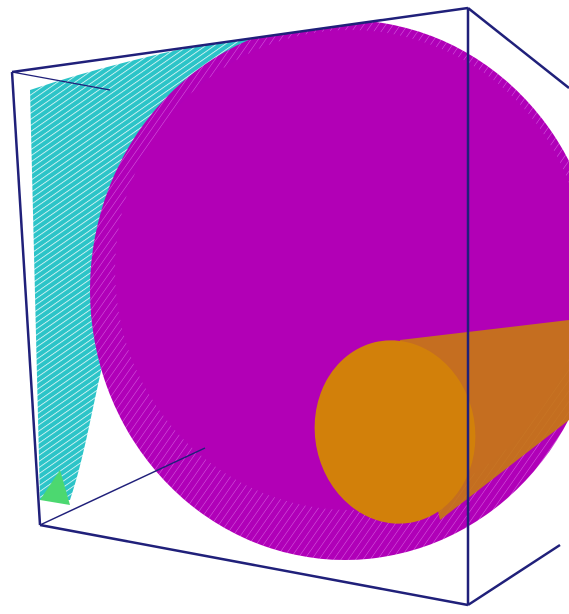 This screenshot has height=614, width=569. I want to click on orange-cylinder-cap, so click(395, 432).